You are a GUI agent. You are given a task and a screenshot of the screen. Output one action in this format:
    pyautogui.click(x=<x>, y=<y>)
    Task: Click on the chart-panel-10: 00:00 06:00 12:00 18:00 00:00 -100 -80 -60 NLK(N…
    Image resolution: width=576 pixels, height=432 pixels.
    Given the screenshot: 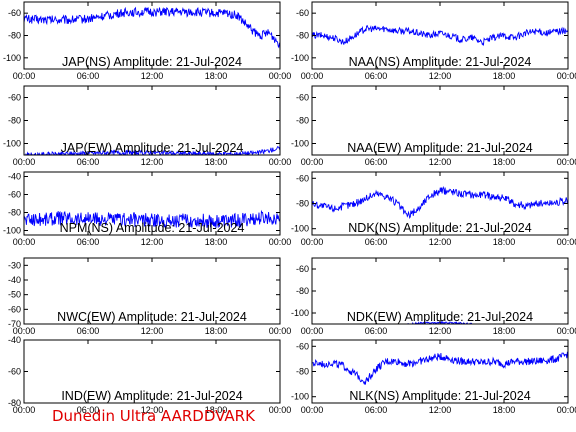 What is the action you would take?
    pyautogui.click(x=433, y=377)
    